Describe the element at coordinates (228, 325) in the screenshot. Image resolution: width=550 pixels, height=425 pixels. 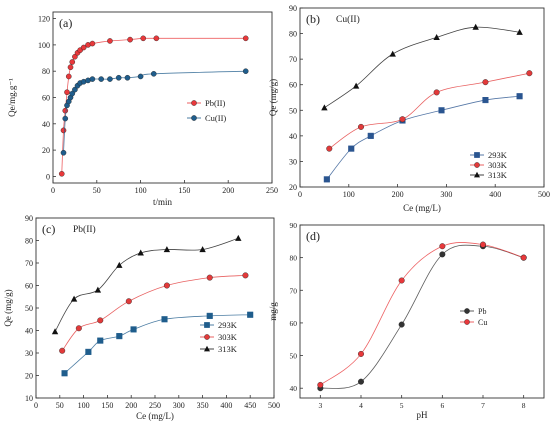
I see `legend-label: 293K` at that location.